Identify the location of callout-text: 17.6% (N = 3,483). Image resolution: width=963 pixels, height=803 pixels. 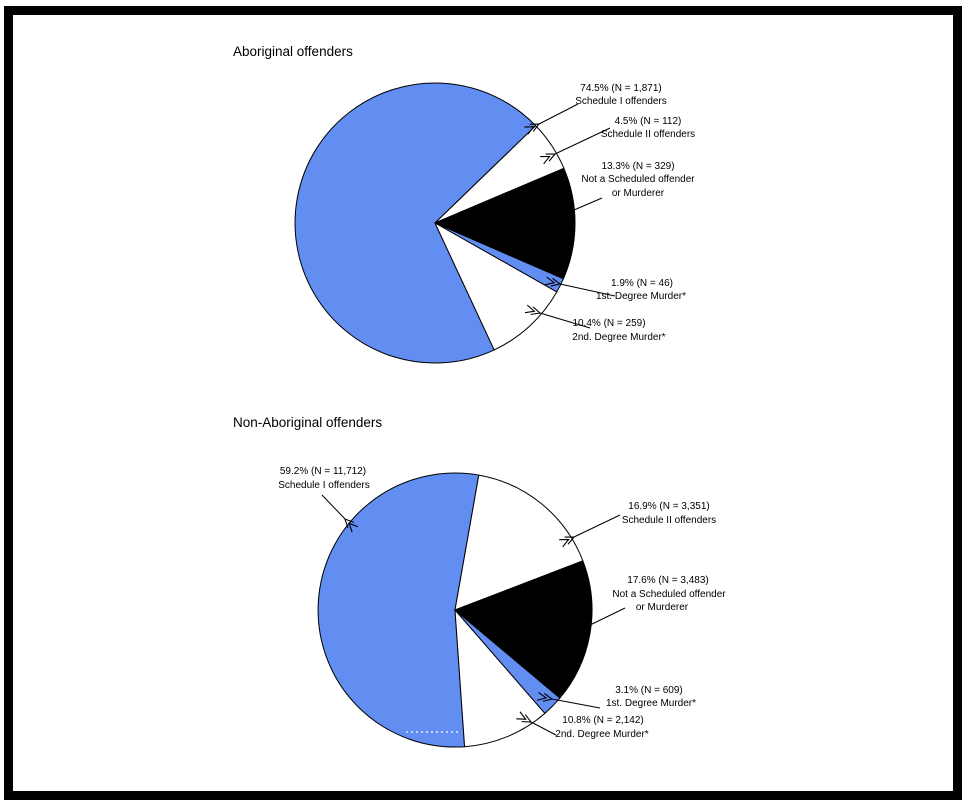
(667, 580).